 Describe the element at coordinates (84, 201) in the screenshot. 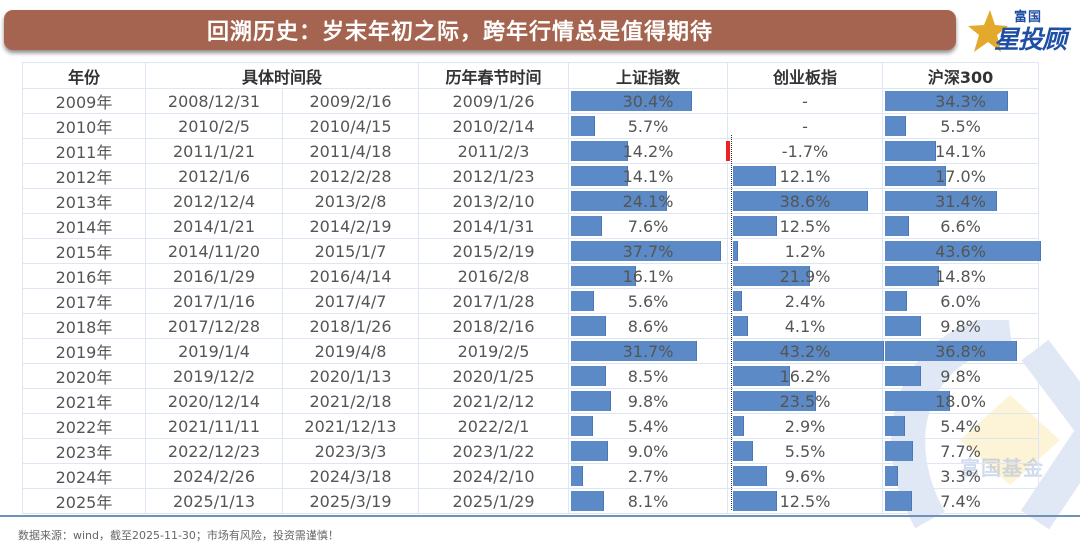

I see `year-cell: 2013年` at that location.